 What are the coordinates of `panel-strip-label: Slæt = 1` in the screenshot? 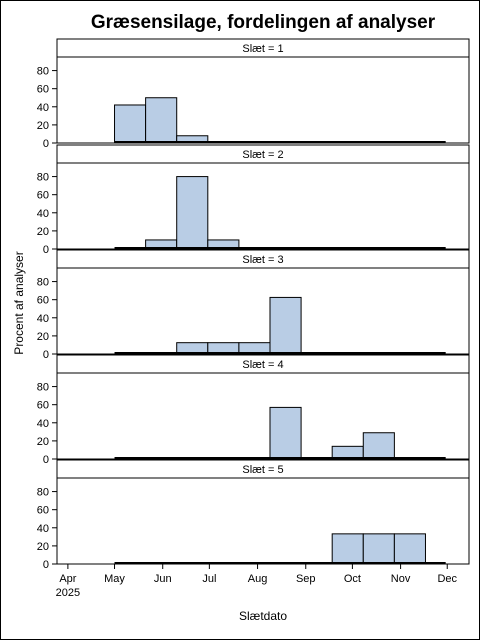 It's located at (262, 49).